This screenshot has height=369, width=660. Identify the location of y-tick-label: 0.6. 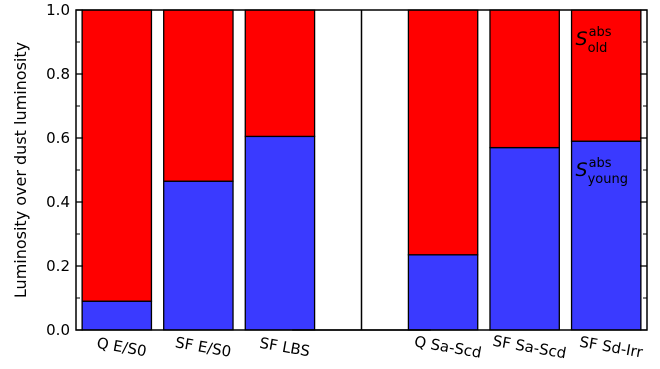
(58, 138).